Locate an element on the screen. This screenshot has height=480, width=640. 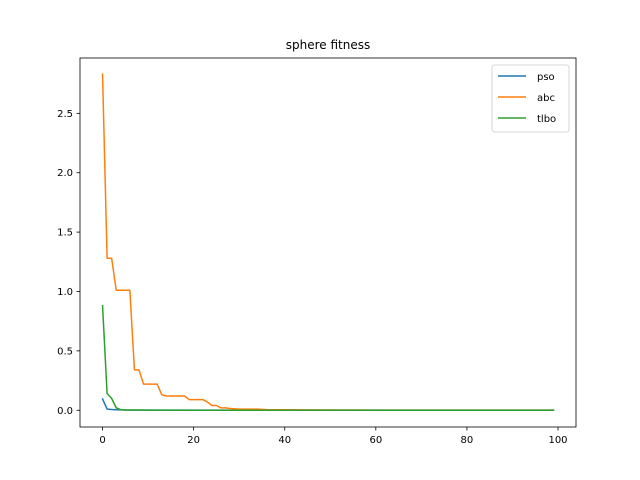
y-tick-label: 0.0 is located at coordinates (65, 411).